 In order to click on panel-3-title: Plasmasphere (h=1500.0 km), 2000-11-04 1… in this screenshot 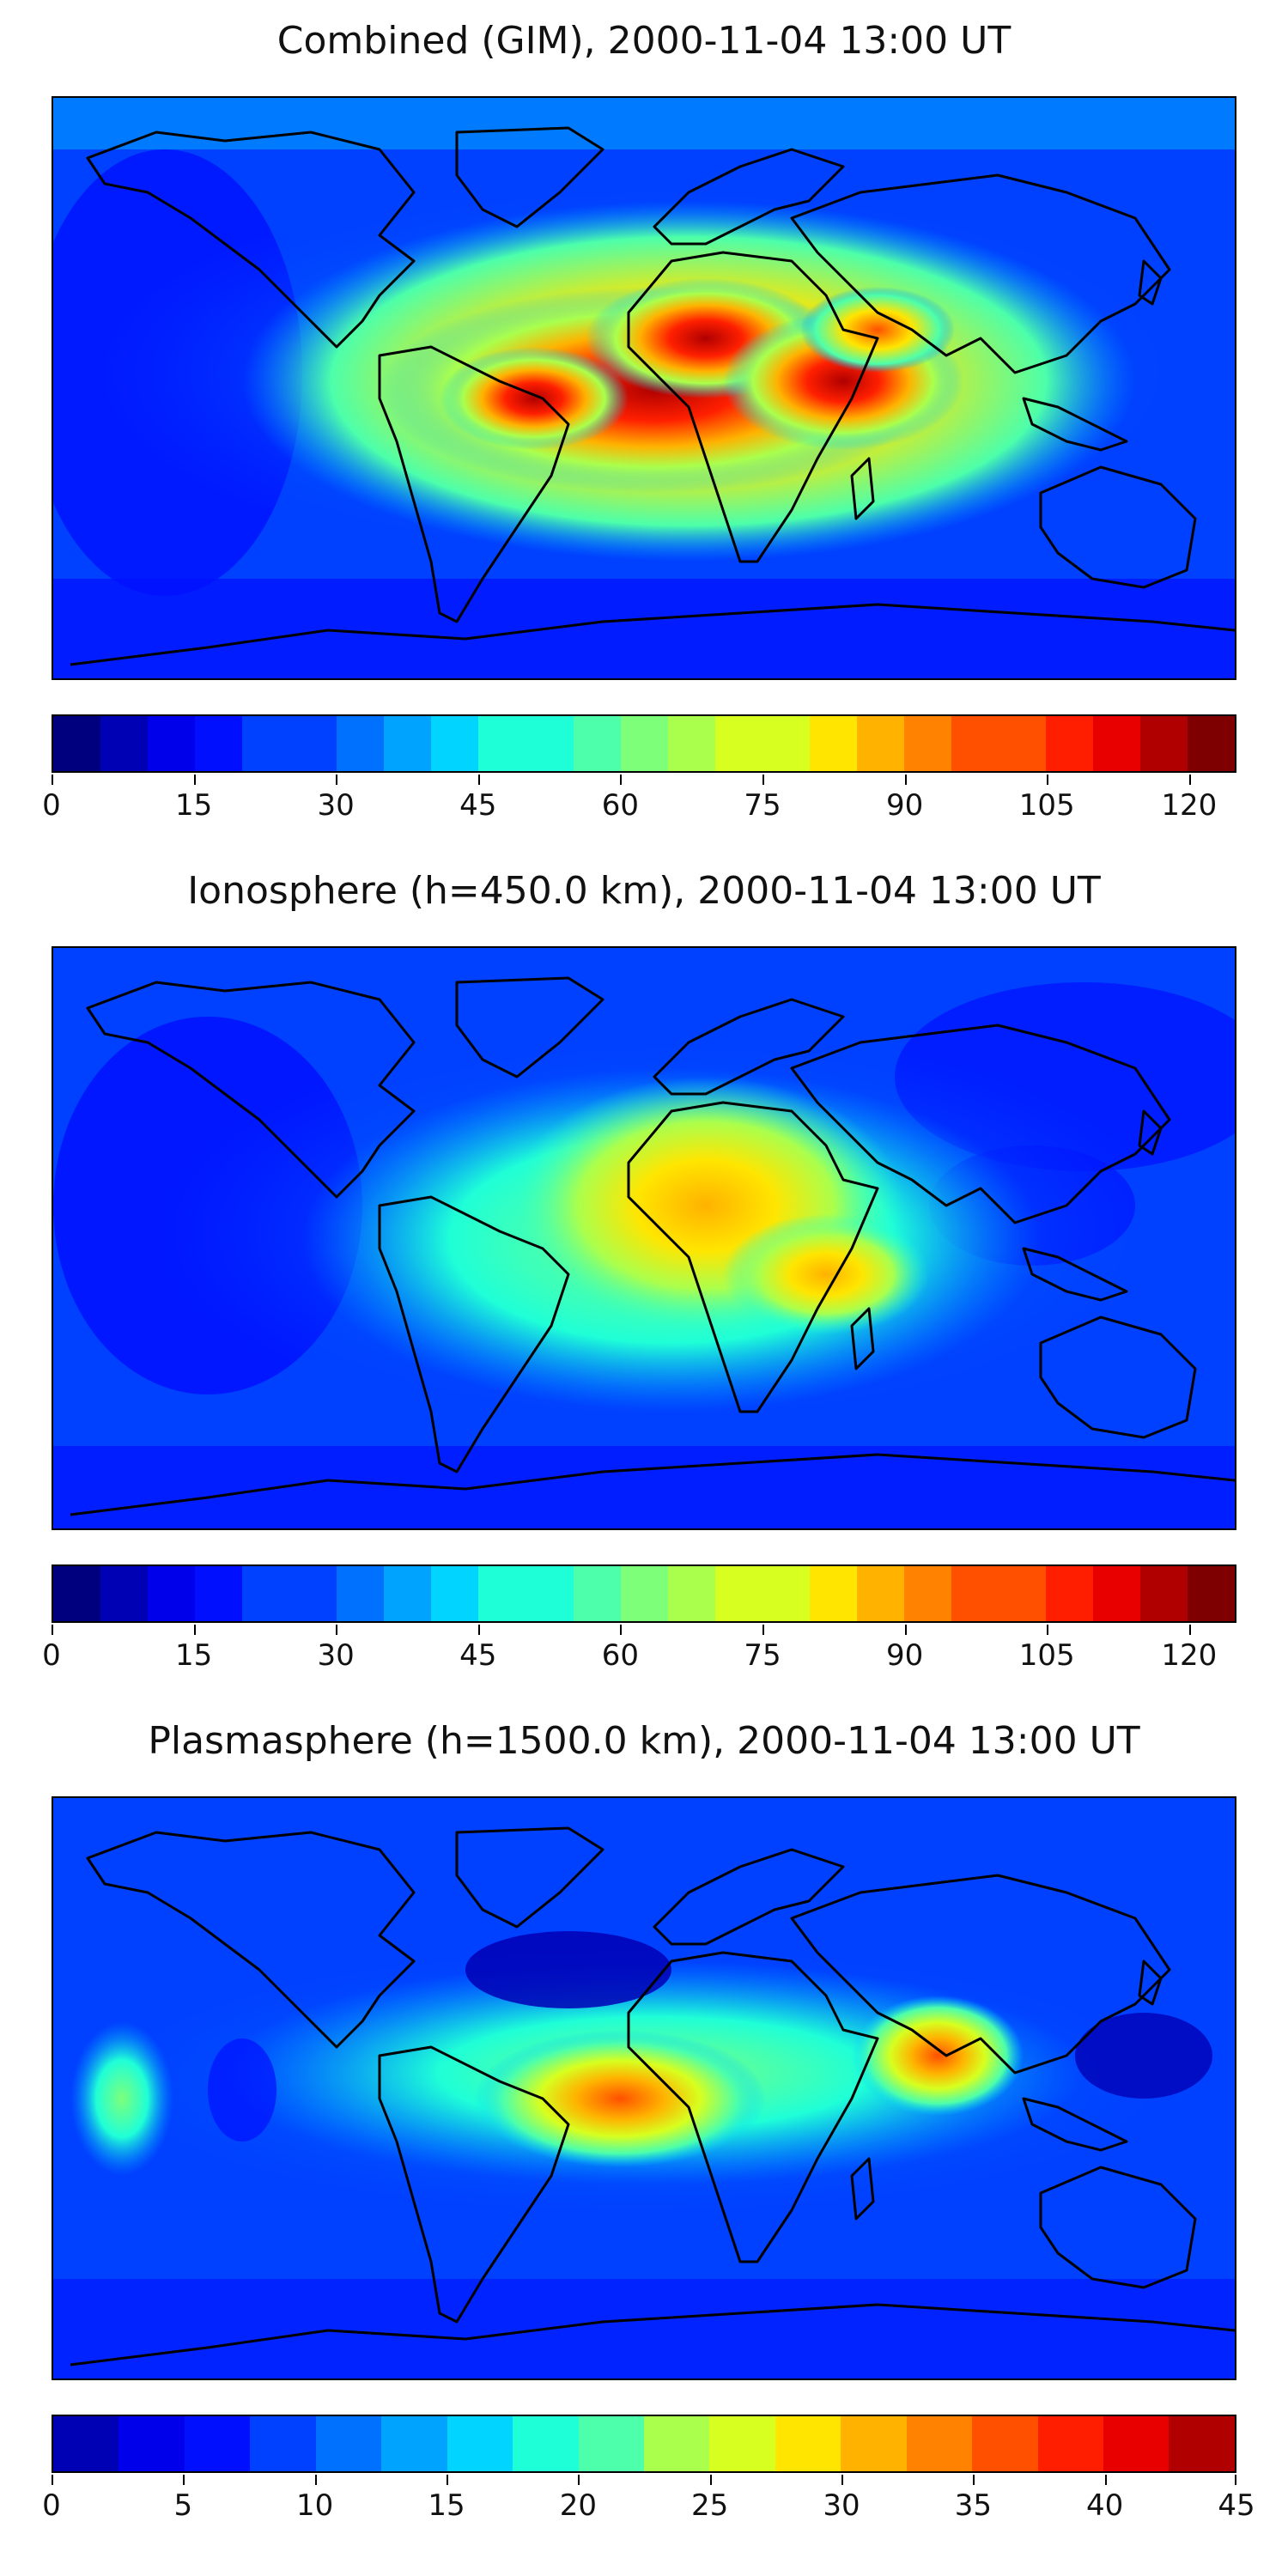, I will do `click(644, 1741)`.